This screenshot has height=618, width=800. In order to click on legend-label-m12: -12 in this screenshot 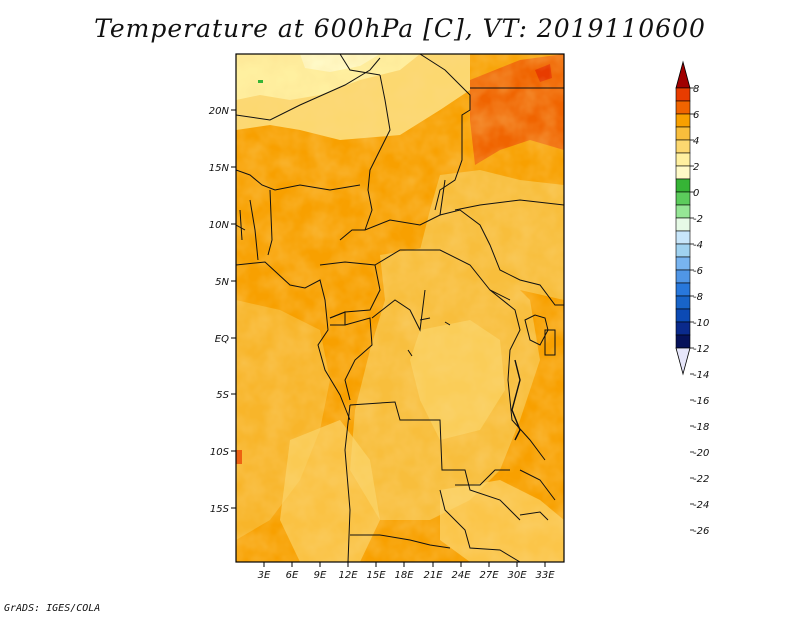, I will do `click(701, 349)`.